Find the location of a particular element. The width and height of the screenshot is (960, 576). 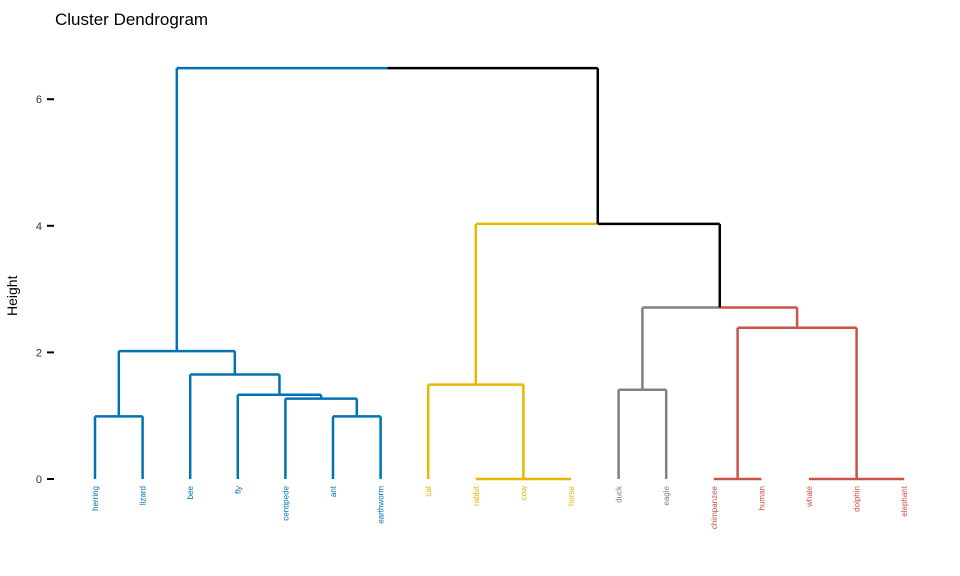

leaf-label: rabbit is located at coordinates (476, 495).